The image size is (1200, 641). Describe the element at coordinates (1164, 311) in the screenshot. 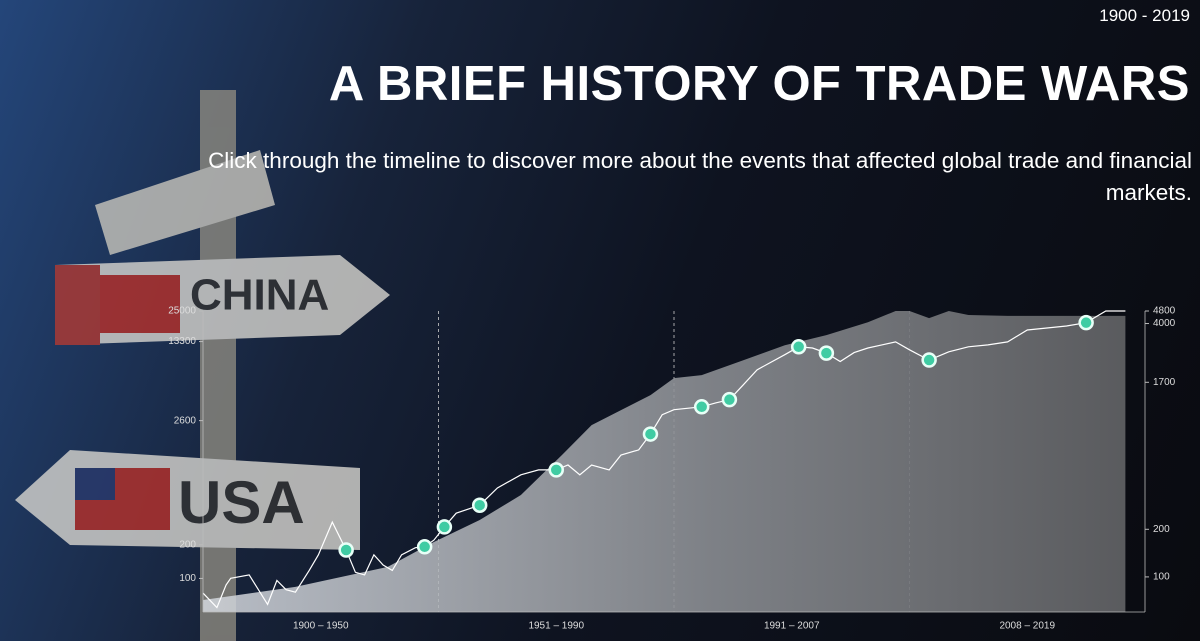

I see `y2-tick-label: 4800` at that location.